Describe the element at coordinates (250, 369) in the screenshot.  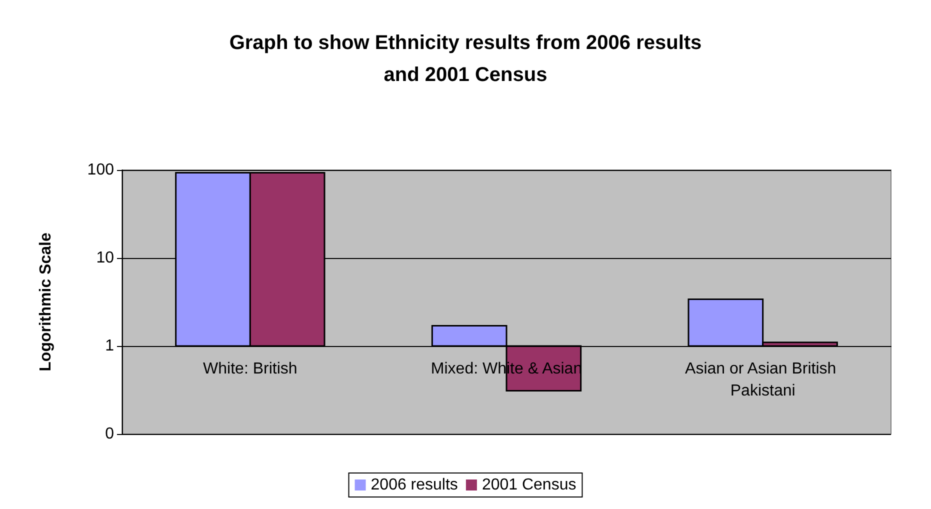
I see `x-tick-label: White: British` at that location.